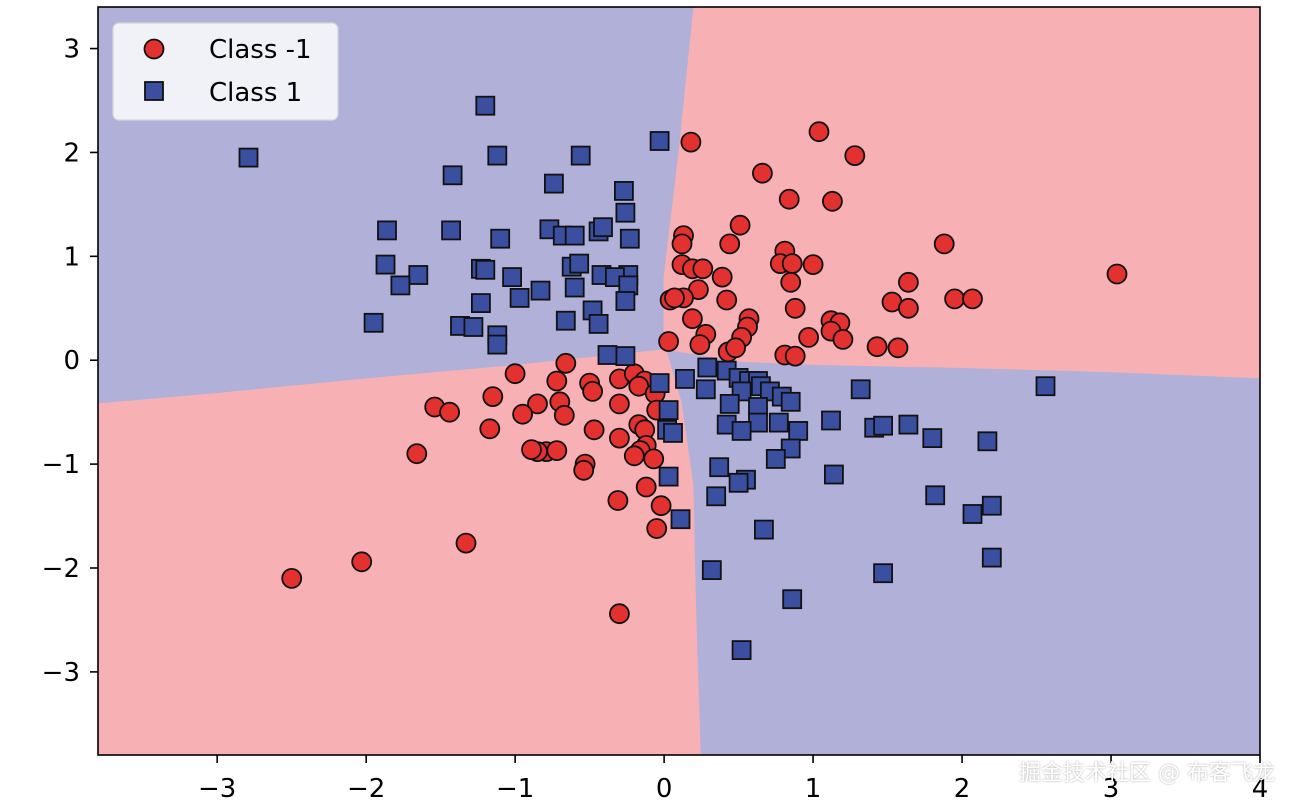  I want to click on y-tick-label: 0, so click(71, 361).